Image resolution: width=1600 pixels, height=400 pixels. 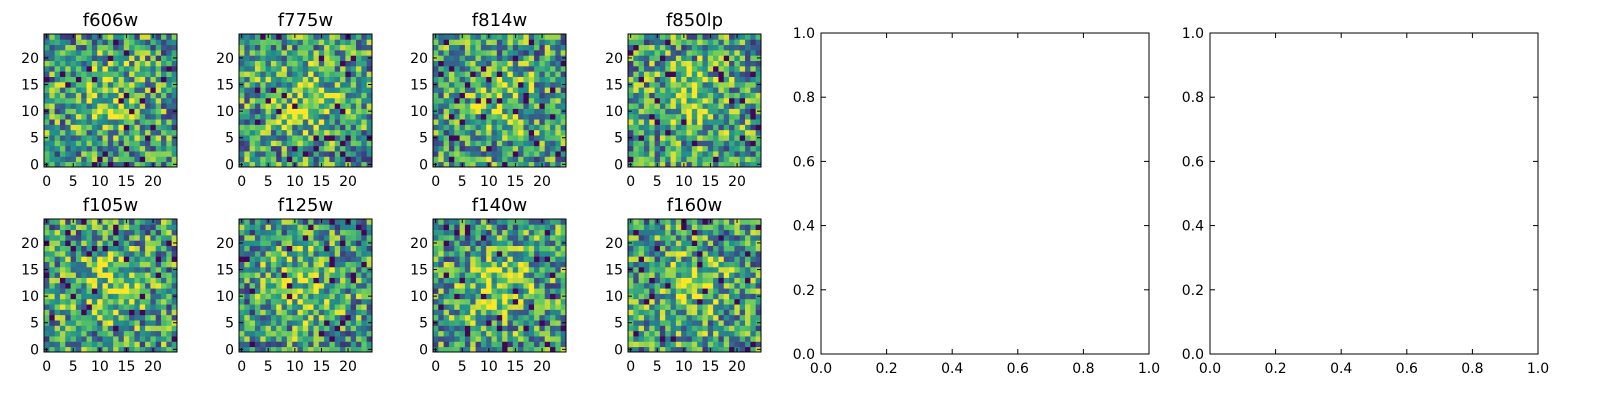 I want to click on x-tick-label: 15, so click(x=516, y=182).